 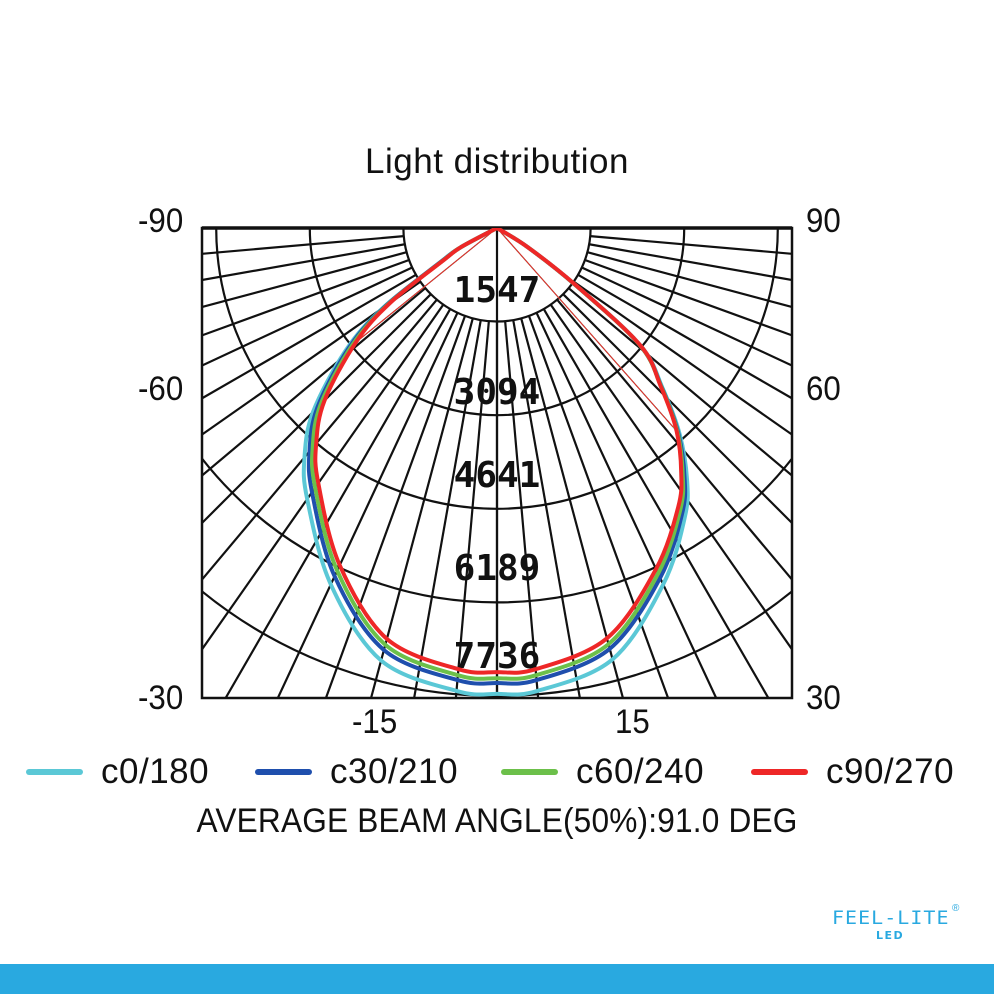 What do you see at coordinates (497, 979) in the screenshot?
I see `footer-bar` at bounding box center [497, 979].